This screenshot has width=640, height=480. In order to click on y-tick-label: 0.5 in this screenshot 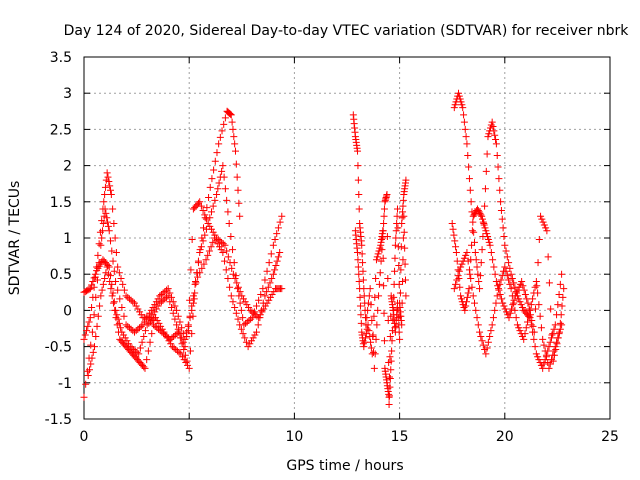, I will do `click(61, 275)`.